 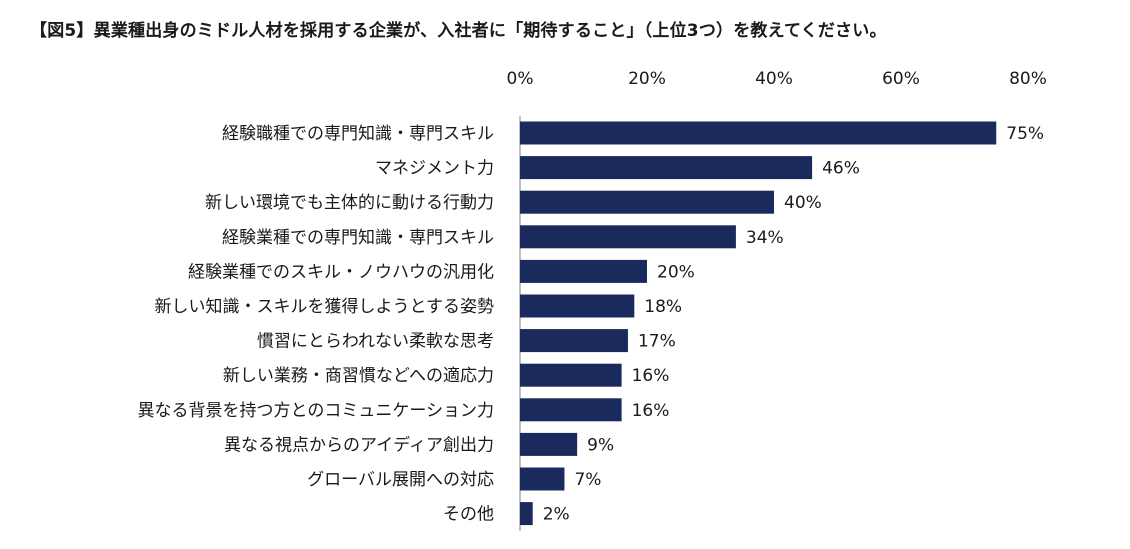 I want to click on x-tick-label: 0%, so click(x=520, y=79).